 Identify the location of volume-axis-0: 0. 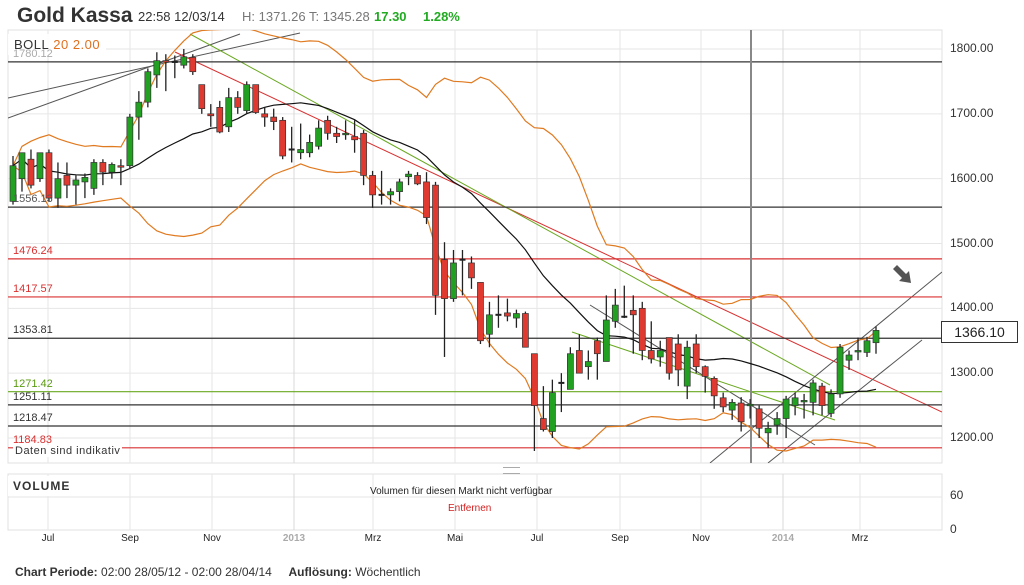
(953, 529).